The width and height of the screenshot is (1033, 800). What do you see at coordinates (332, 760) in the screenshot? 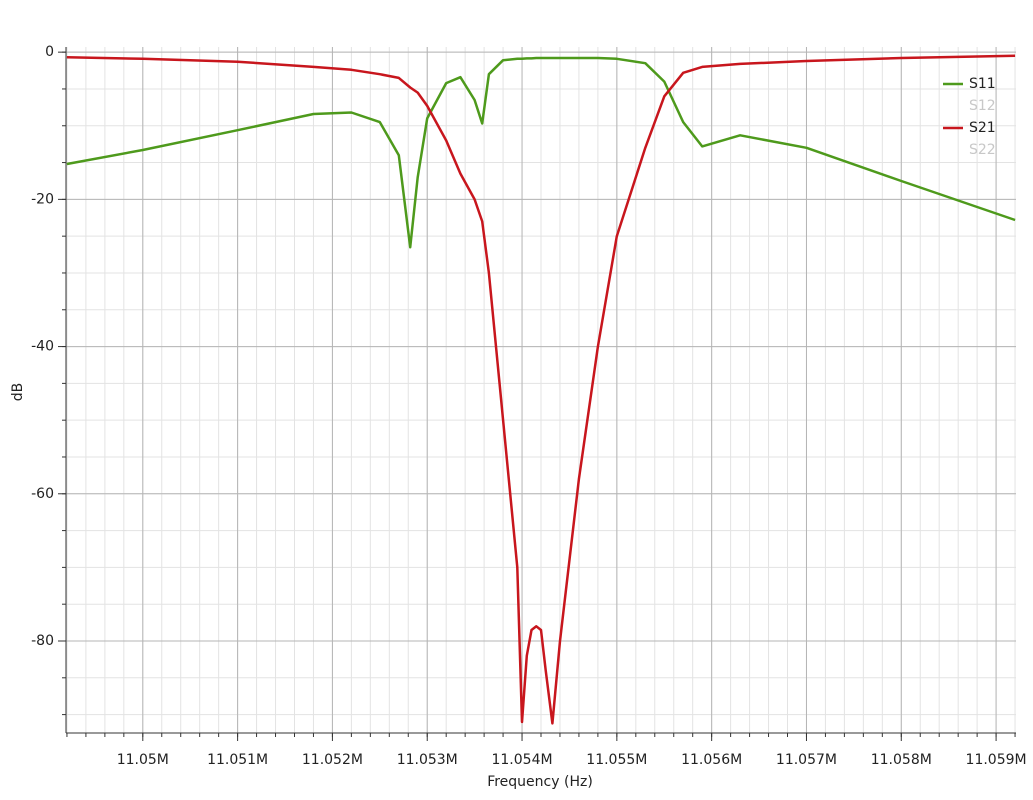
I see `x-tick-label: 11.052M` at bounding box center [332, 760].